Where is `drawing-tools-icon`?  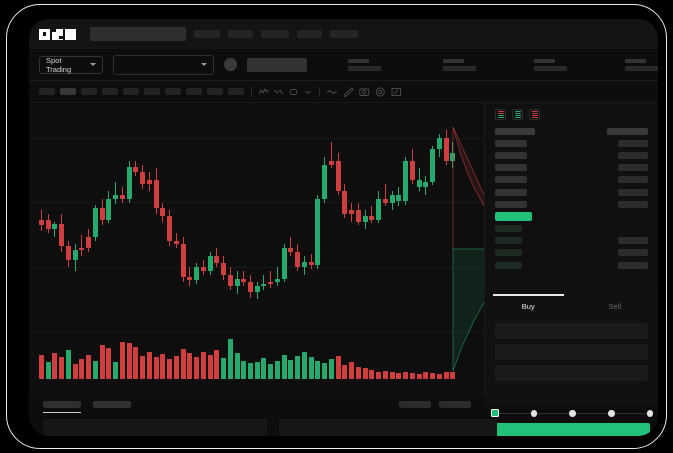 drawing-tools-icon is located at coordinates (348, 91).